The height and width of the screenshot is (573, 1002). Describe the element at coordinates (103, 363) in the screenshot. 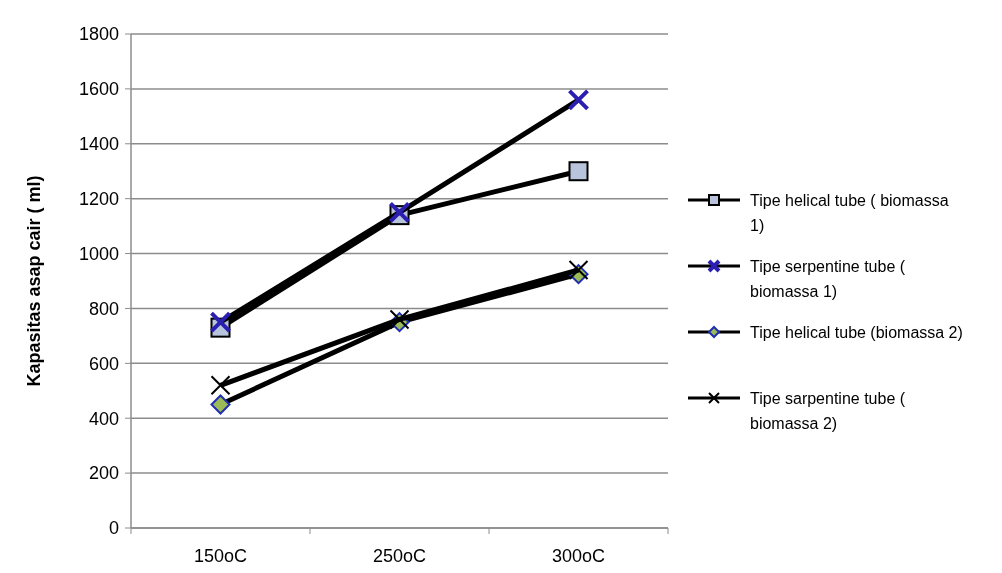

I see `y-tick-label: 600` at that location.